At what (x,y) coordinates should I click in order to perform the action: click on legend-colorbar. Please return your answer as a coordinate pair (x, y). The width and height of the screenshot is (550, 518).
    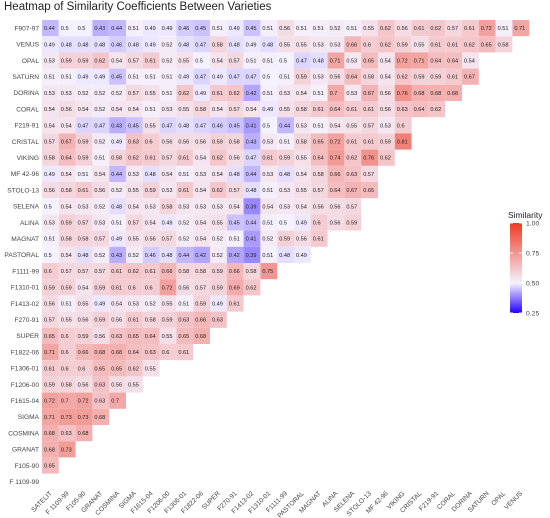
    Looking at the image, I should click on (516, 268).